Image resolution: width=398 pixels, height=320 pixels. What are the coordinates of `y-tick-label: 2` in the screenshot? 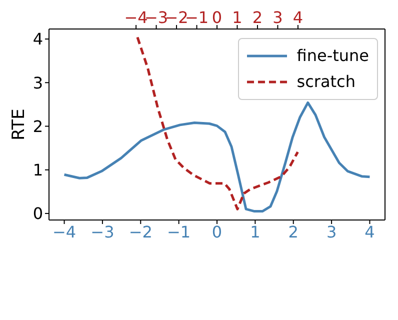 It's located at (37, 126).